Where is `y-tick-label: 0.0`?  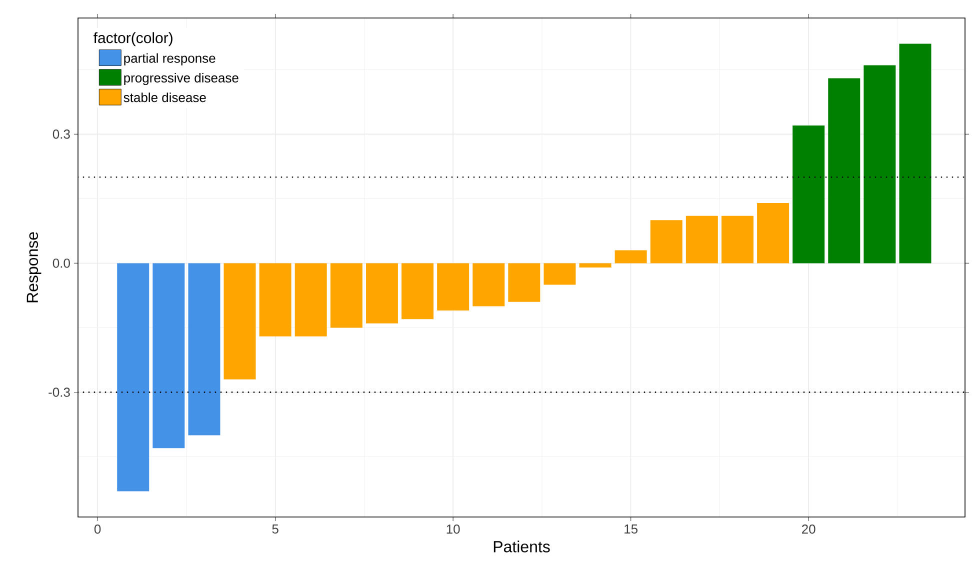 y-tick-label: 0.0 is located at coordinates (61, 263).